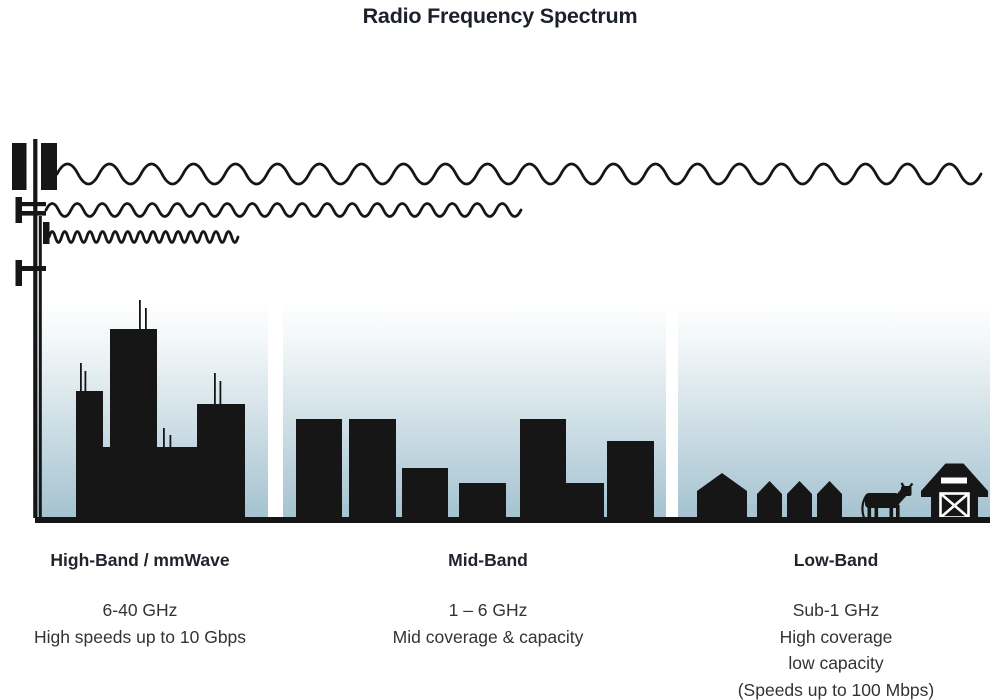  Describe the element at coordinates (769, 496) in the screenshot. I see `houses-icon` at that location.